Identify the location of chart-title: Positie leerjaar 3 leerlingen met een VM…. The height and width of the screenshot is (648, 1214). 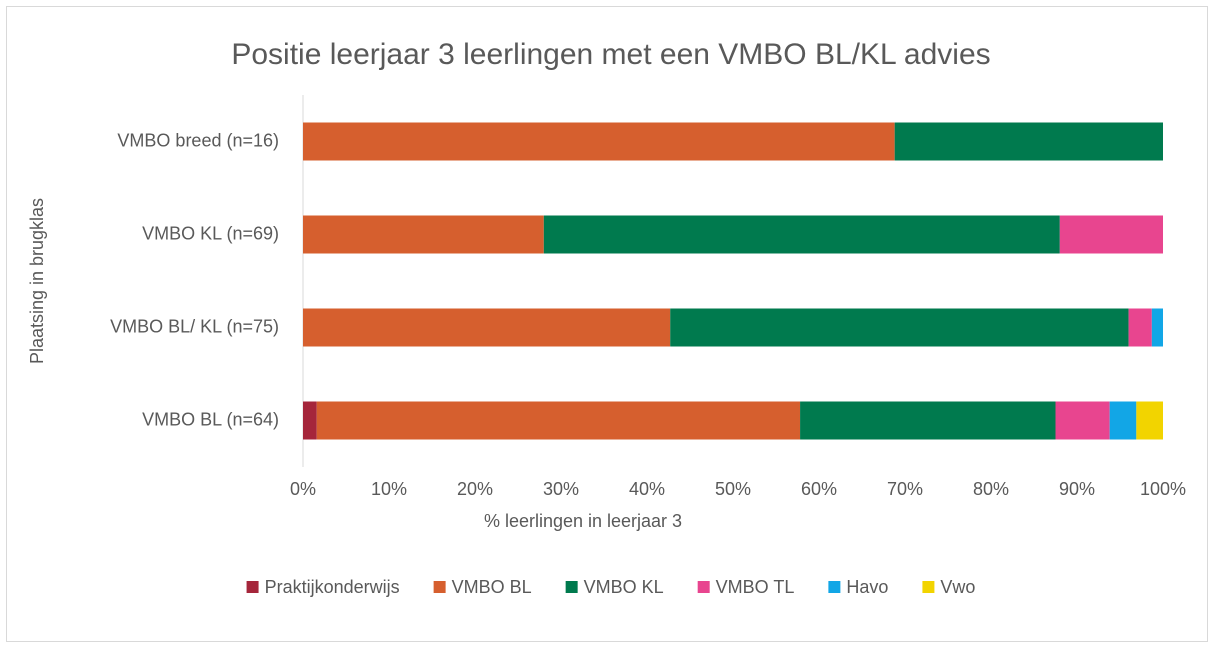
(610, 54).